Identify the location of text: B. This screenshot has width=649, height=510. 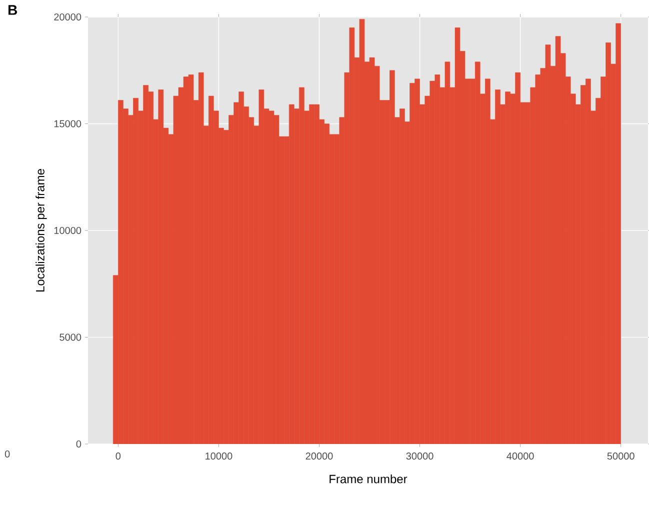
(13, 10).